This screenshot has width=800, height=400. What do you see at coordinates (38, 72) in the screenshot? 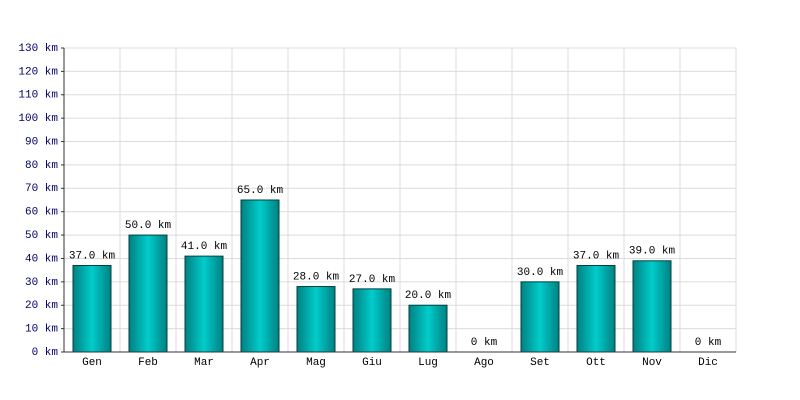
I see `y-tick-label: 120 km` at bounding box center [38, 72].